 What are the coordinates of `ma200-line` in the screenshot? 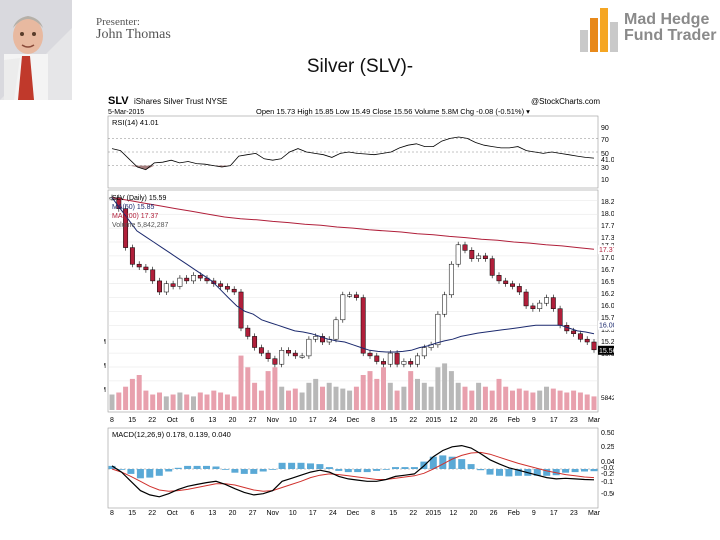 It's located at (353, 223).